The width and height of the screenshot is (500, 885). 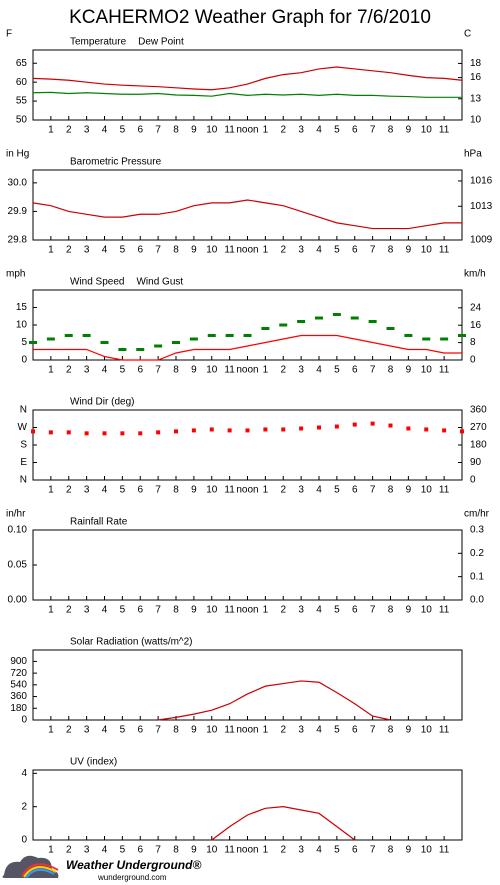 I want to click on y-tick-label: 29.8, so click(x=18, y=240).